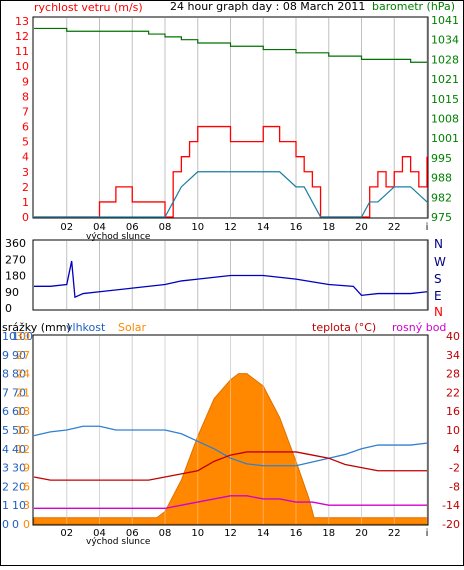  I want to click on wind-y-tick: 12, so click(22, 36).